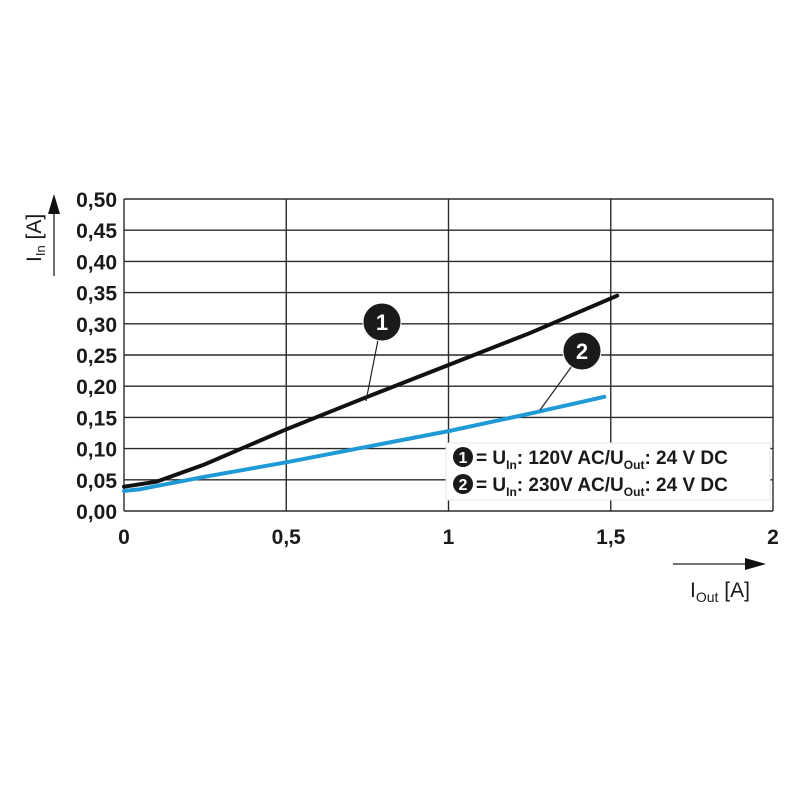 This screenshot has height=800, width=800. I want to click on svg-text: = UIn: 230V AC/UOut: 24 V DC, so click(602, 487).